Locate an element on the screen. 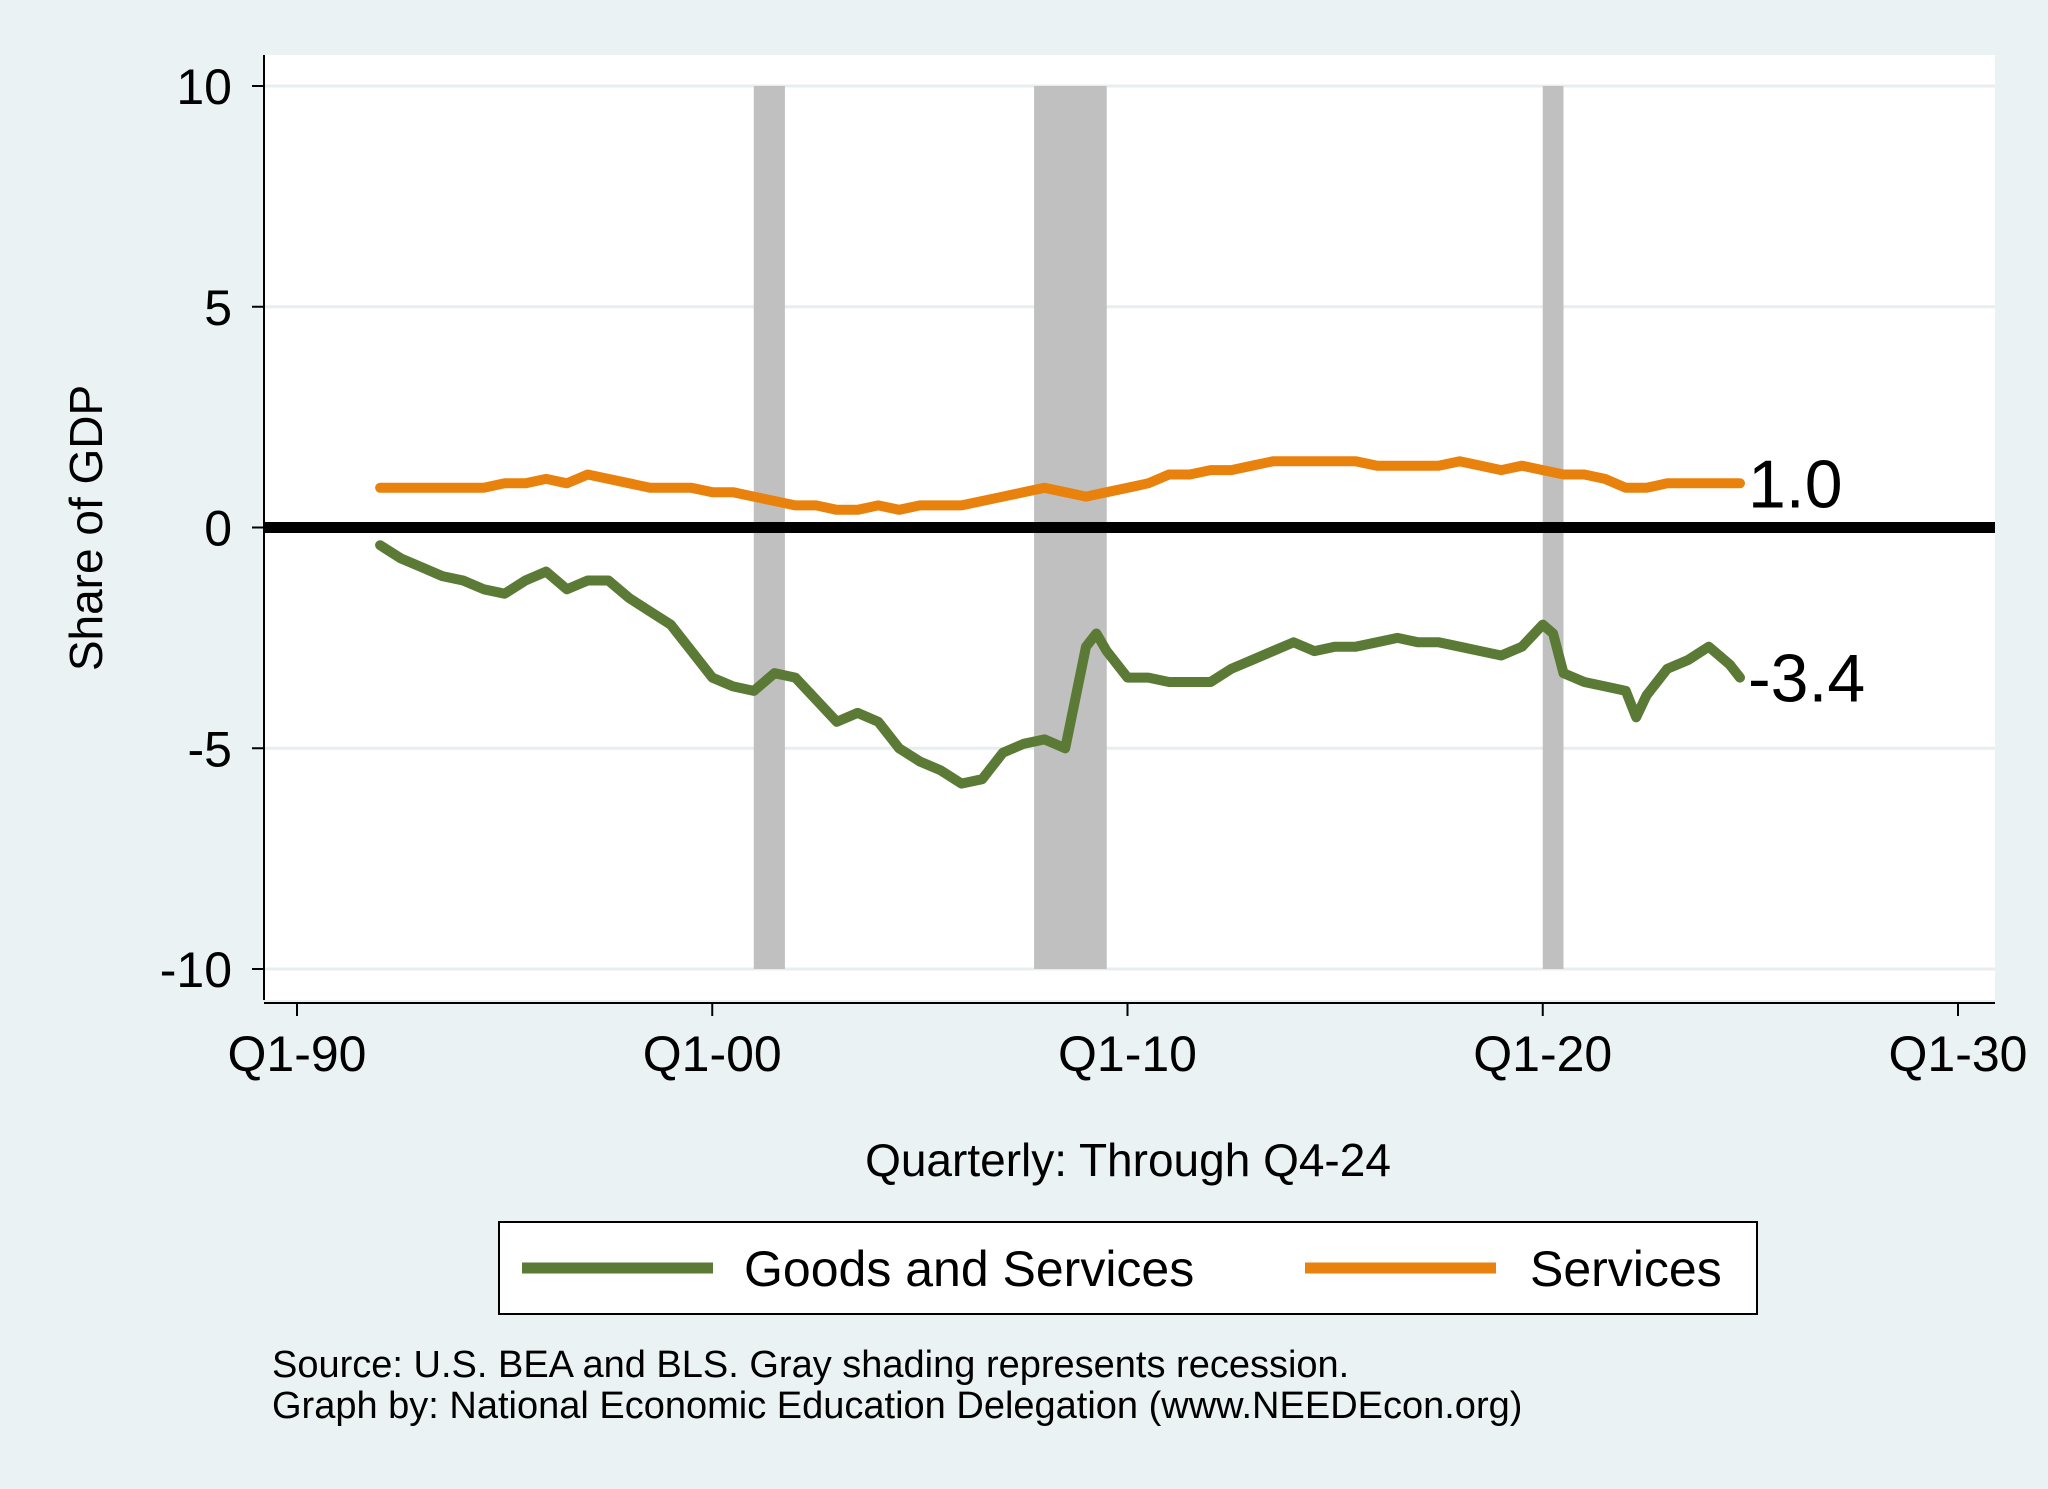 This screenshot has height=1489, width=2048. y-tick-label-0: 10 is located at coordinates (204, 87).